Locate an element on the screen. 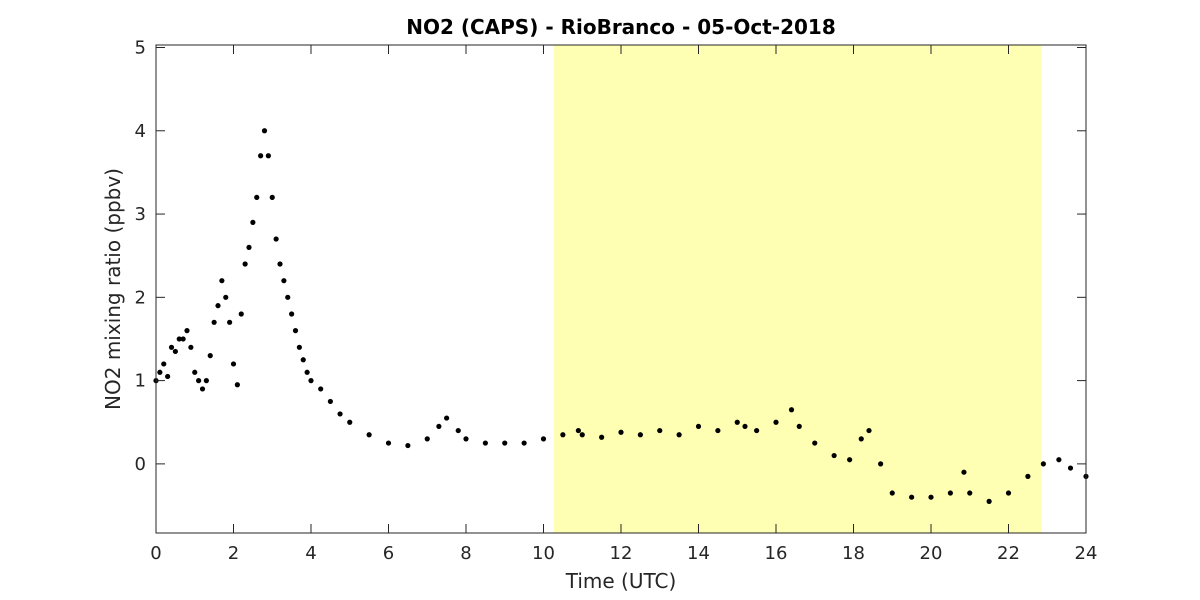 Image resolution: width=1200 pixels, height=600 pixels. y-tick-label: 3 is located at coordinates (140, 214).